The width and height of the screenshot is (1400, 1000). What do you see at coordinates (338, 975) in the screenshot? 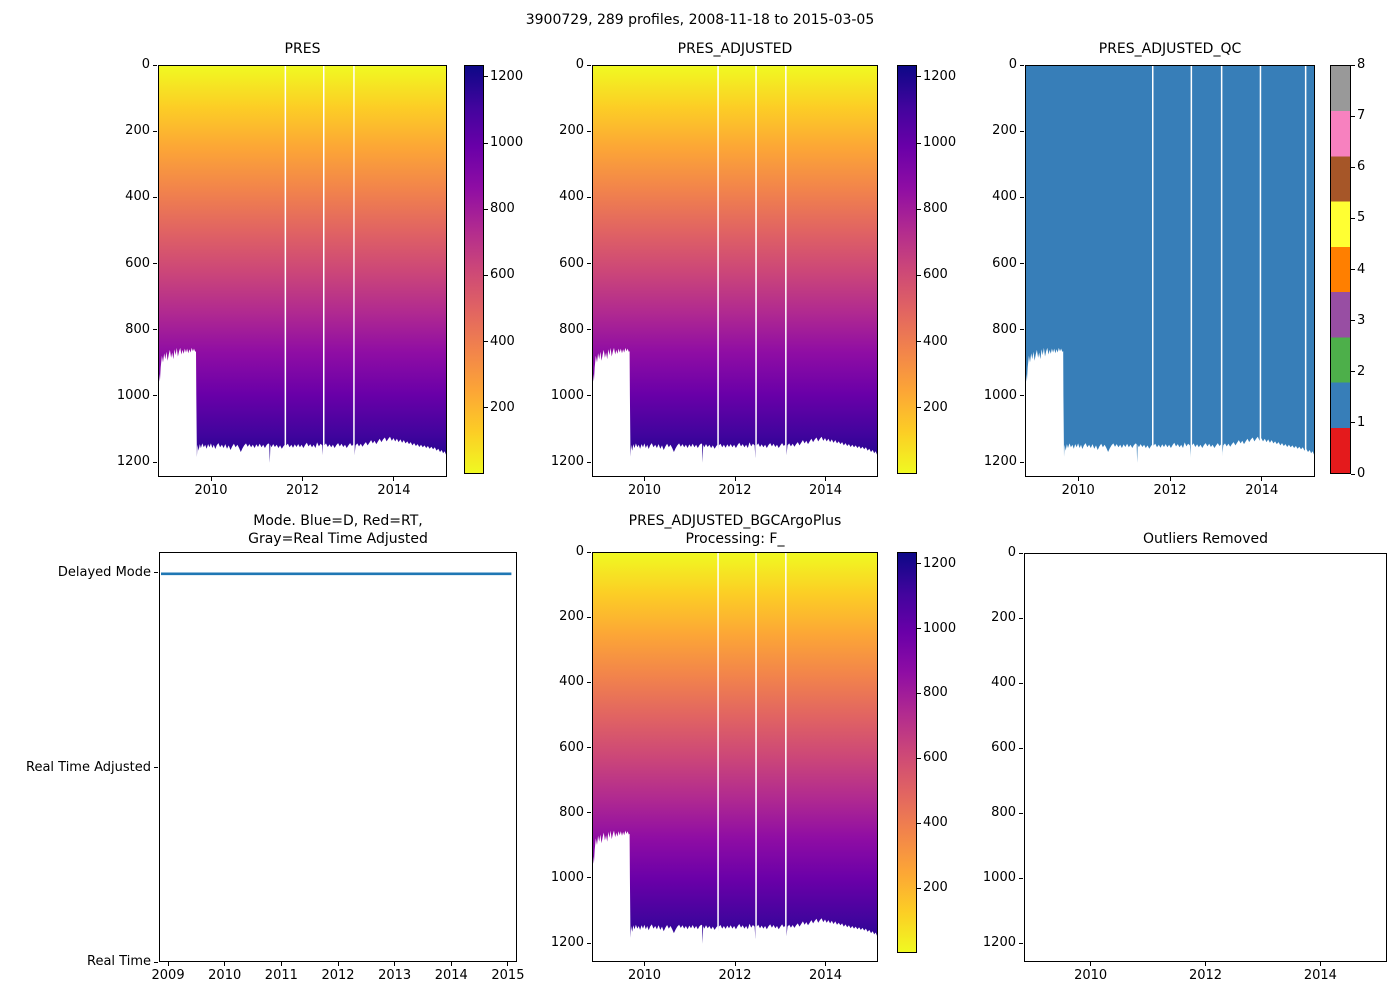
I see `x-tick-label: 2012` at bounding box center [338, 975].